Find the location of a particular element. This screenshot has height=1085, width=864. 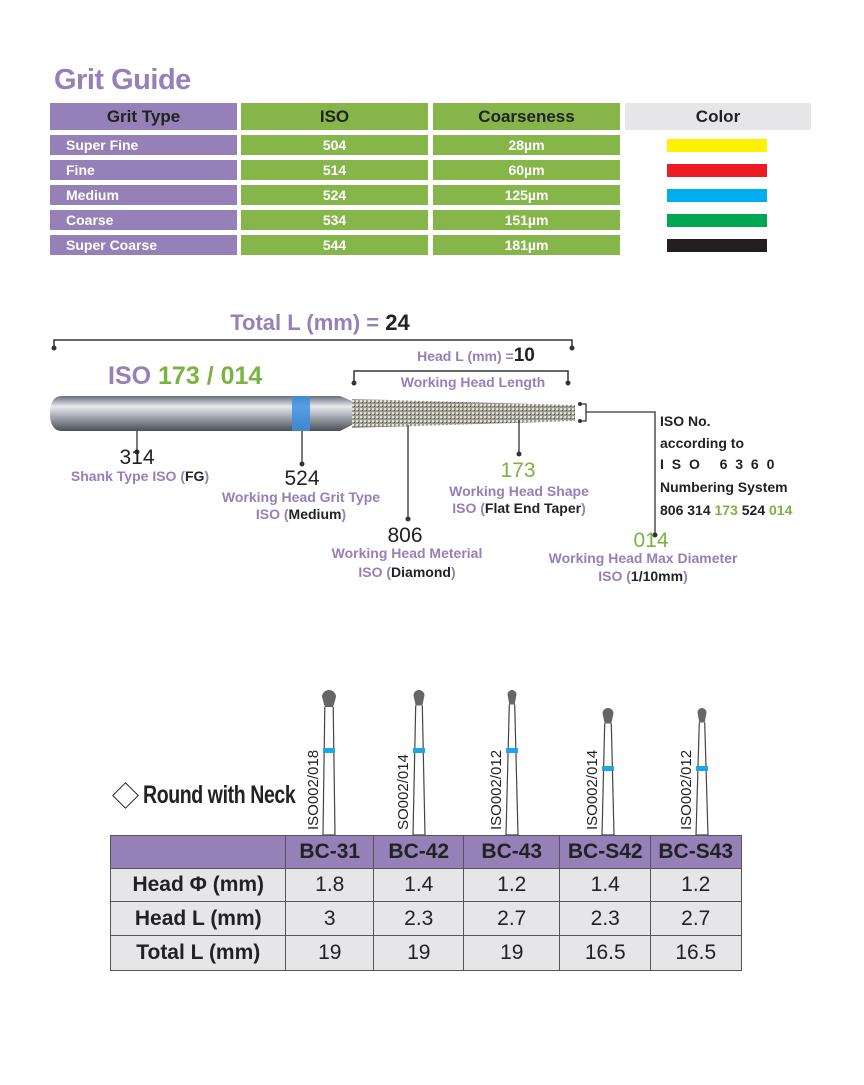

material-iso: ISO (Diamond) is located at coordinates (406, 572).